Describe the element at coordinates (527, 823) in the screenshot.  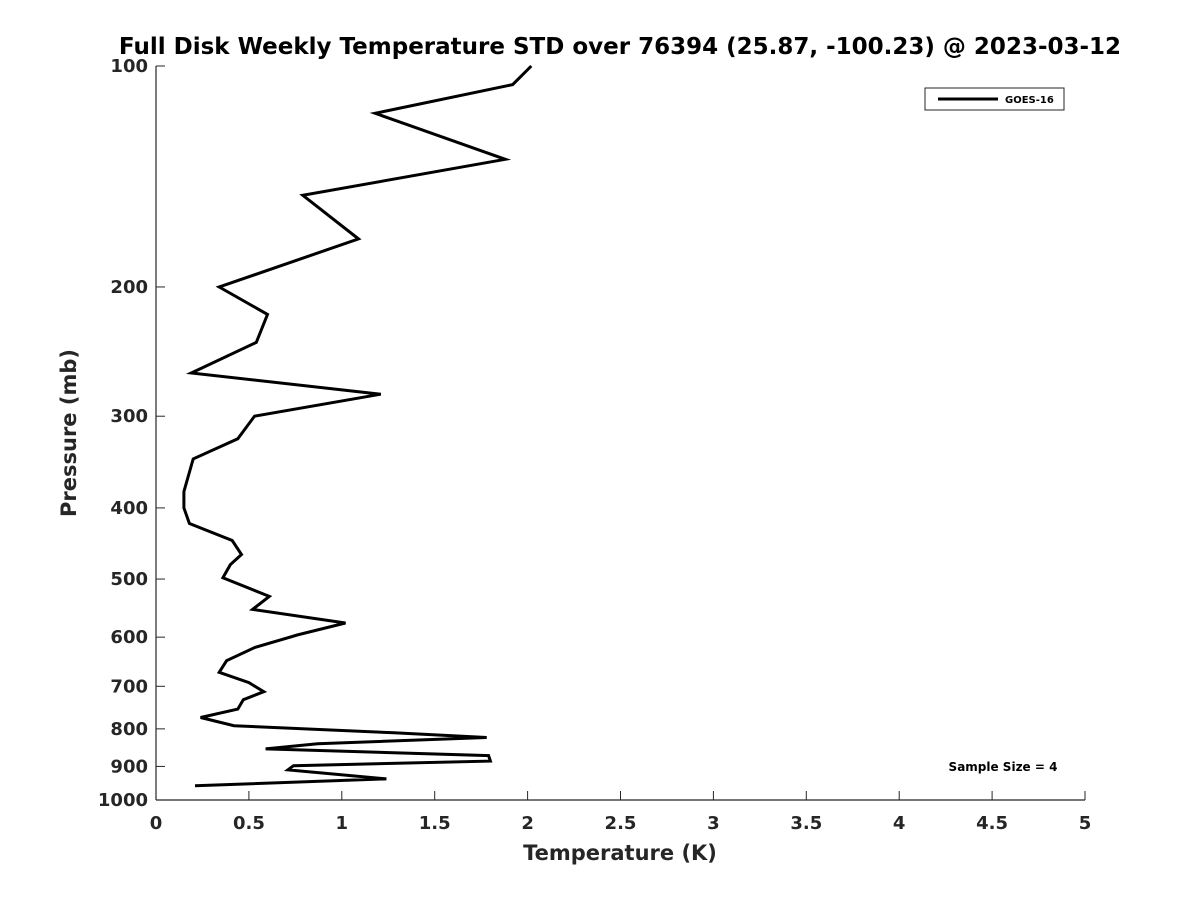
I see `x-tick-label: 2` at that location.